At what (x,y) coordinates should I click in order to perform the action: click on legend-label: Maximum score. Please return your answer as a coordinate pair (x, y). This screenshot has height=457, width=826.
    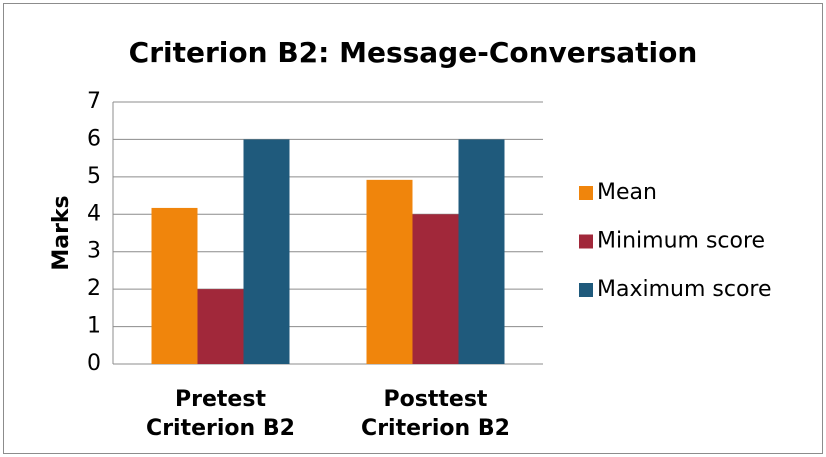
    Looking at the image, I should click on (684, 289).